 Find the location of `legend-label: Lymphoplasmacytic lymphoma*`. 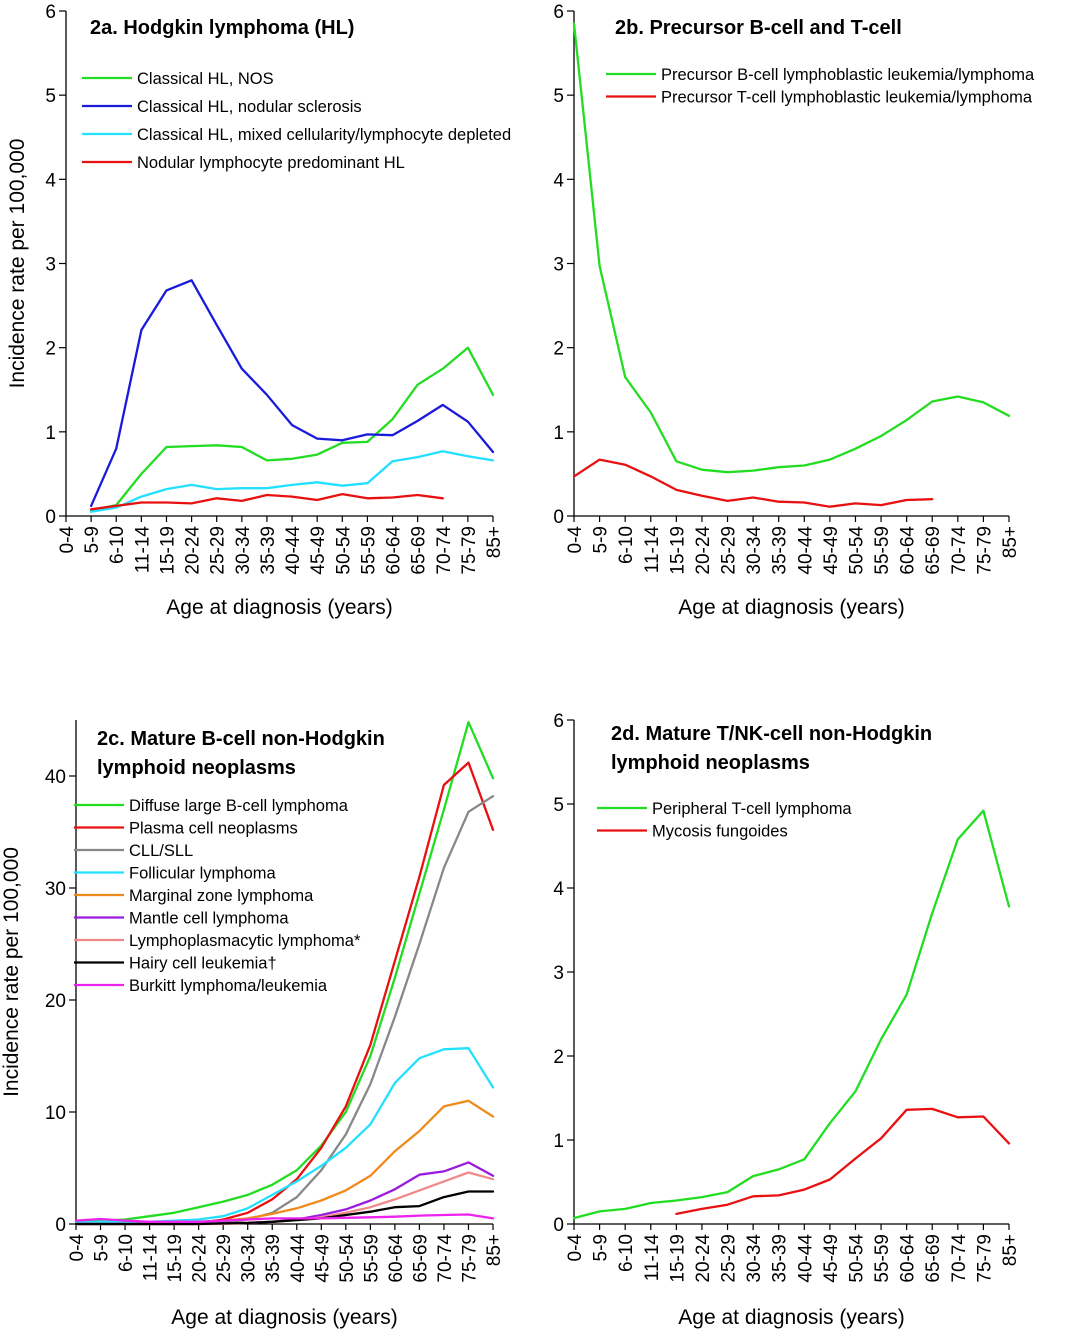

legend-label: Lymphoplasmacytic lymphoma* is located at coordinates (245, 941).